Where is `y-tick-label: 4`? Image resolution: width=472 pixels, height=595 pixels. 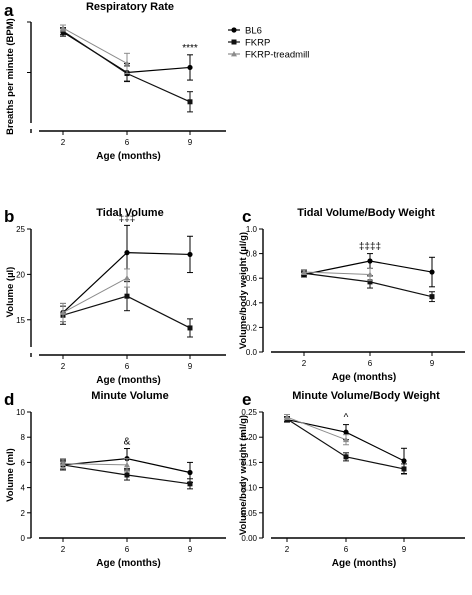
y-tick-label: 4 is located at coordinates (23, 488).